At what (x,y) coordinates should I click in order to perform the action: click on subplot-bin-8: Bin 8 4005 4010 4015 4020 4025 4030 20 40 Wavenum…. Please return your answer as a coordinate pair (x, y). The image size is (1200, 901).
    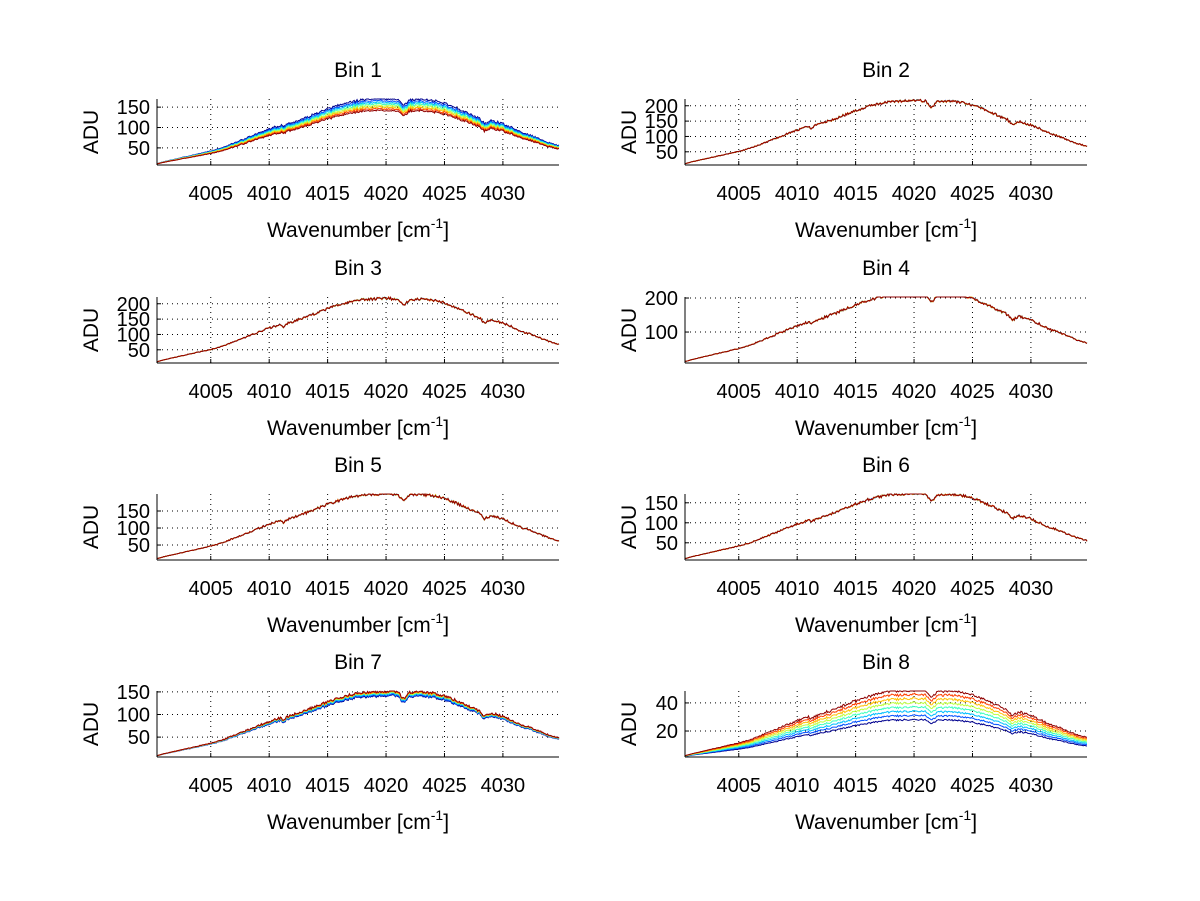
    Looking at the image, I should click on (853, 742).